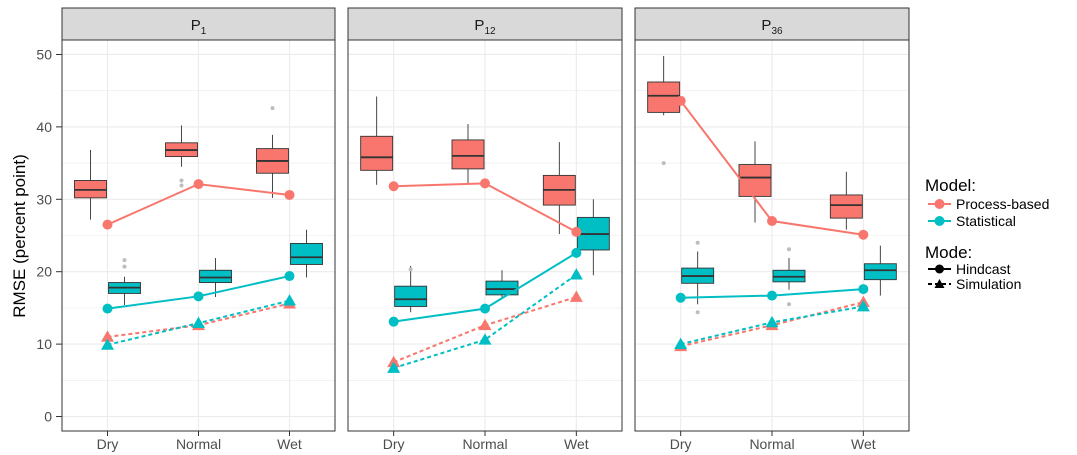 The image size is (1077, 455). I want to click on legend-model-label: Statistical, so click(986, 221).